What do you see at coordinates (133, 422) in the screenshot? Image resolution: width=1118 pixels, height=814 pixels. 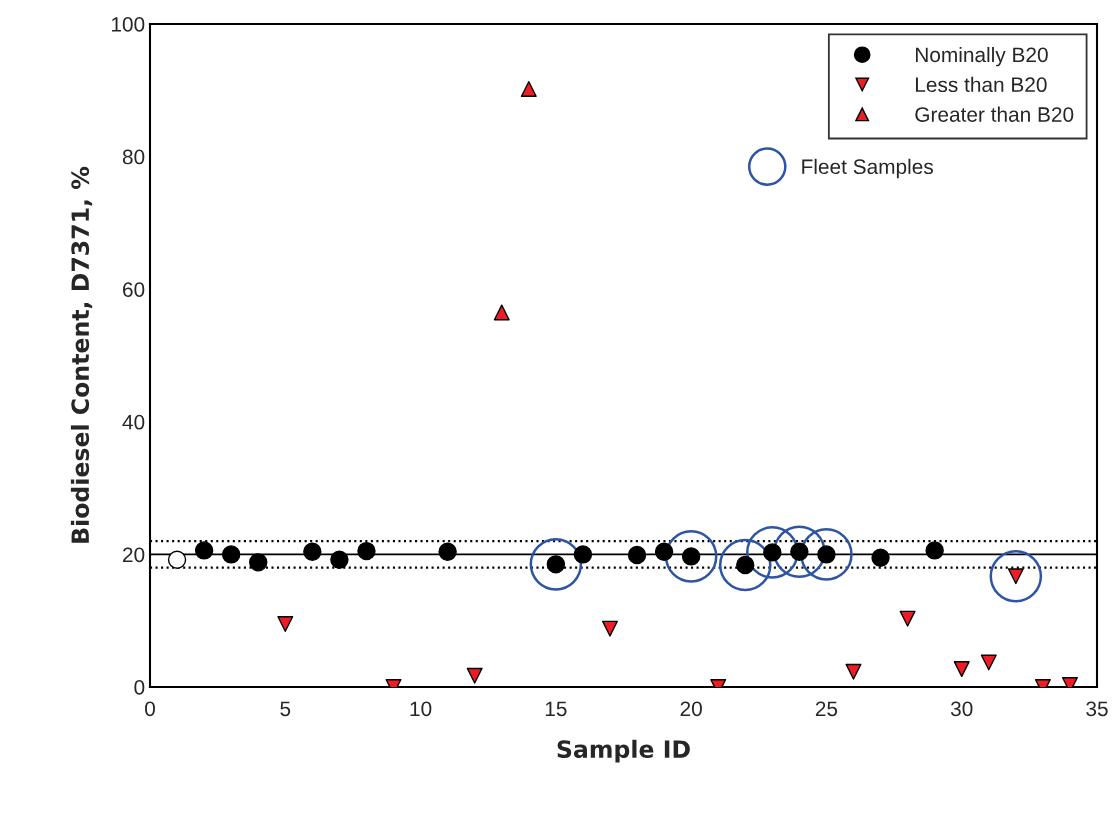 I see `y-tick-label: 40` at bounding box center [133, 422].